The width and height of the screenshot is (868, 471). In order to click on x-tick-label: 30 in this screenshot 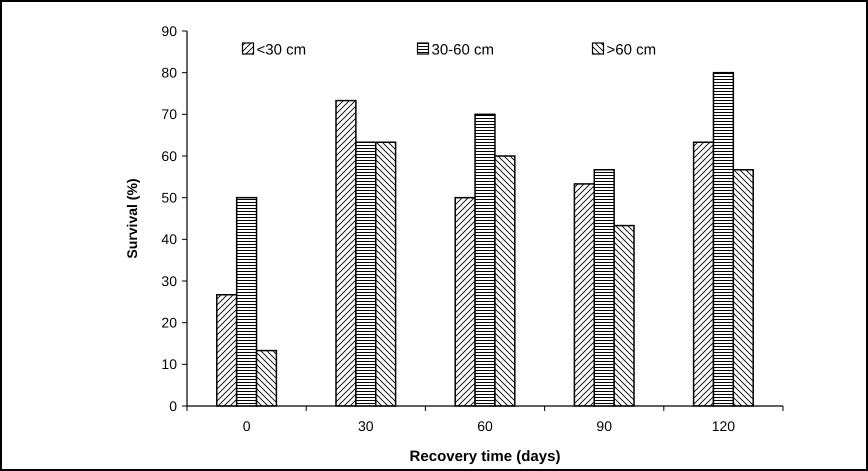, I will do `click(366, 426)`.